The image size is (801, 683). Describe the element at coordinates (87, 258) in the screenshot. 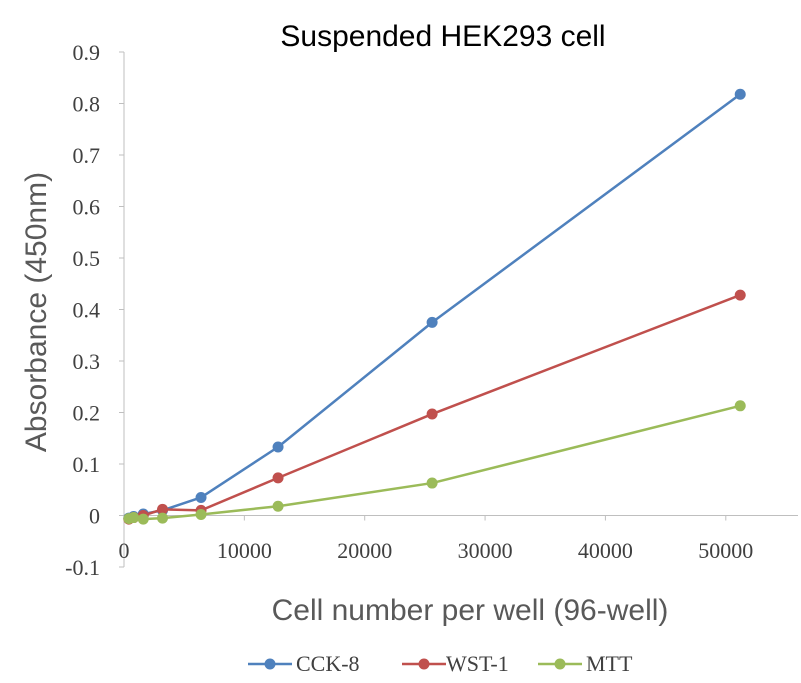

I see `y-tick-label: 0.5` at that location.